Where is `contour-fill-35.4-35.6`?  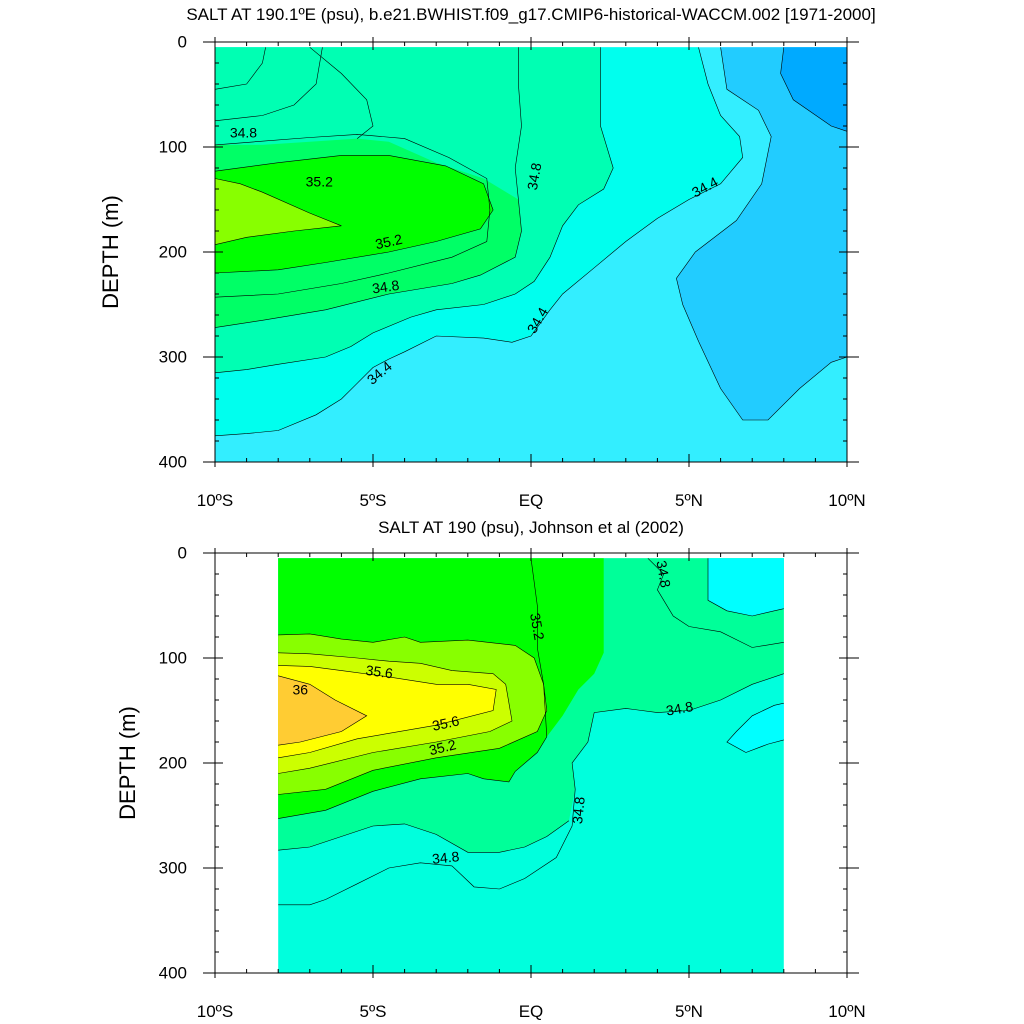 contour-fill-35.4-35.6 is located at coordinates (278, 211).